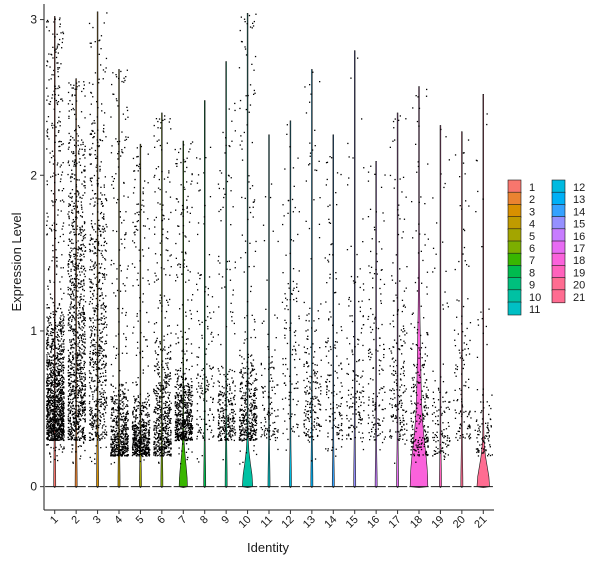 This screenshot has width=600, height=568. What do you see at coordinates (245, 522) in the screenshot?
I see `x-tick-label-10: 10` at bounding box center [245, 522].